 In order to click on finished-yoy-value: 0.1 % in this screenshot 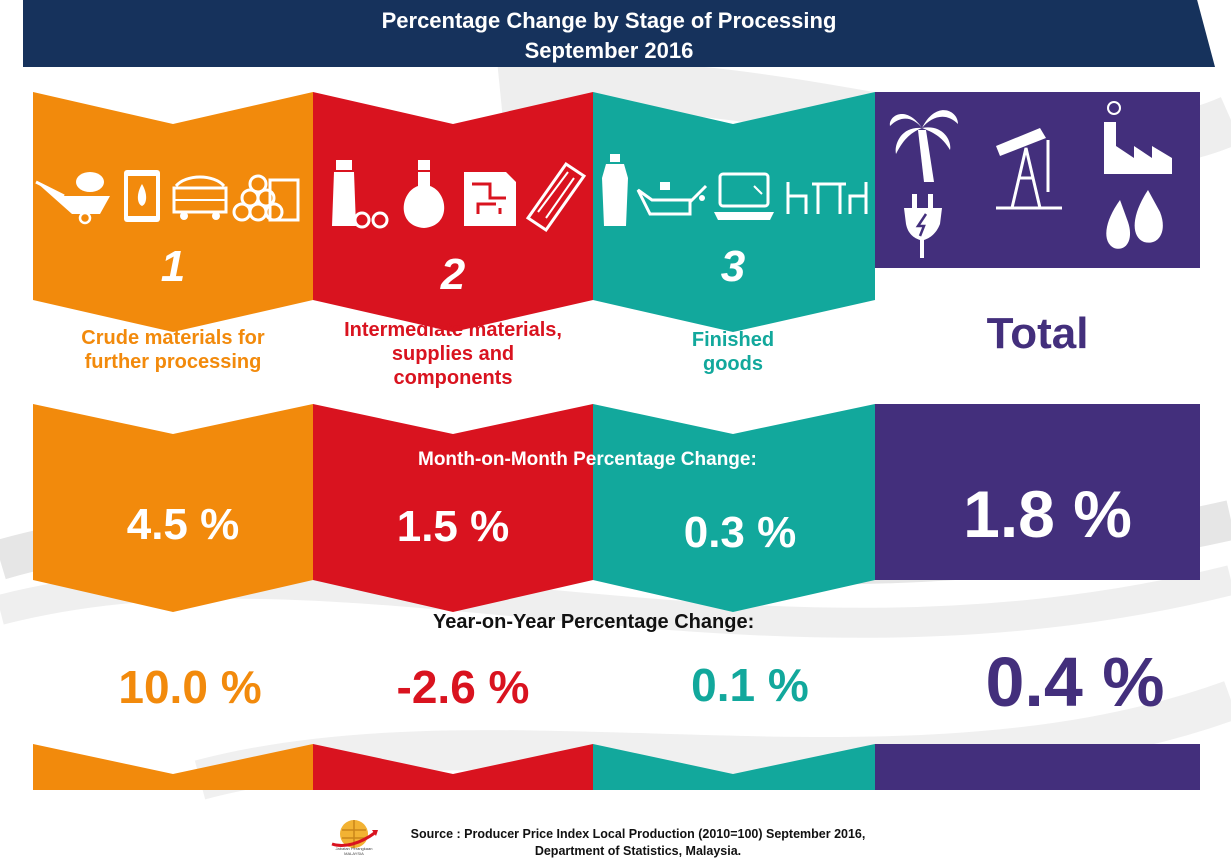, I will do `click(750, 685)`.